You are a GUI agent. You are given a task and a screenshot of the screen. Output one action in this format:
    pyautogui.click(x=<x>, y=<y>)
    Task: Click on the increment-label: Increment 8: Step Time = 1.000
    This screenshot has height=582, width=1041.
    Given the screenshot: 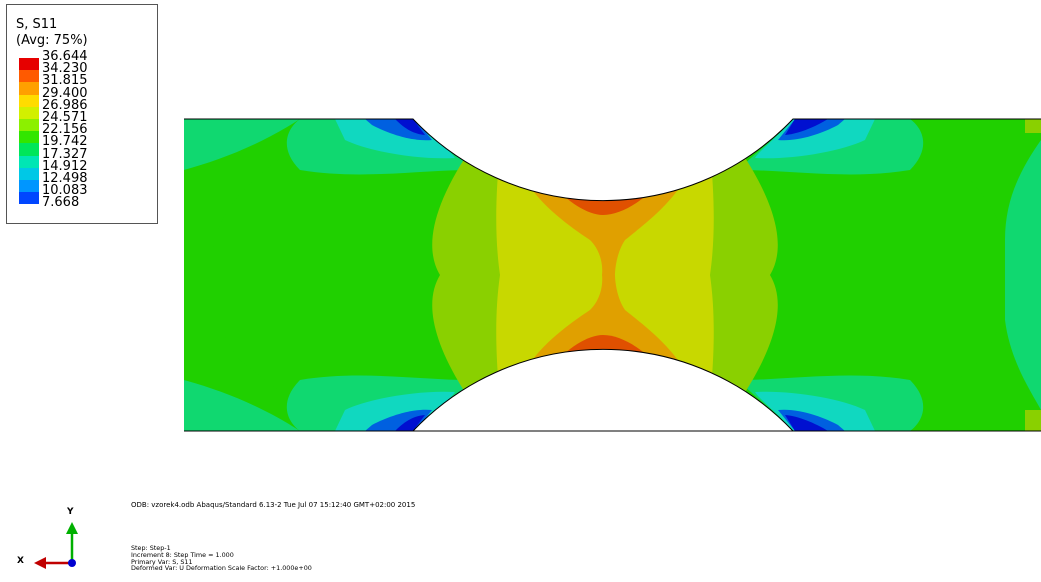 What is the action you would take?
    pyautogui.click(x=182, y=554)
    